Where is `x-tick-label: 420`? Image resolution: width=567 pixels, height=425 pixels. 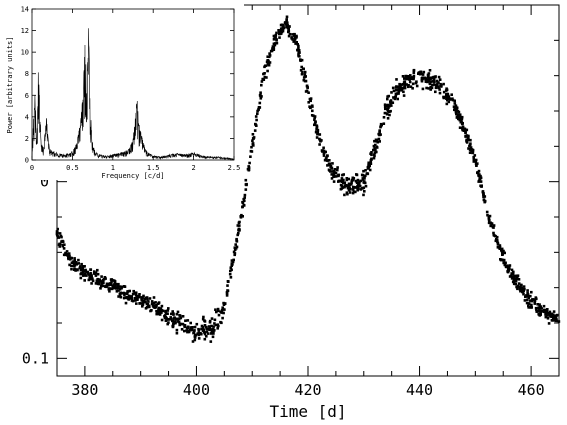
x-tick-label: 420 is located at coordinates (307, 390).